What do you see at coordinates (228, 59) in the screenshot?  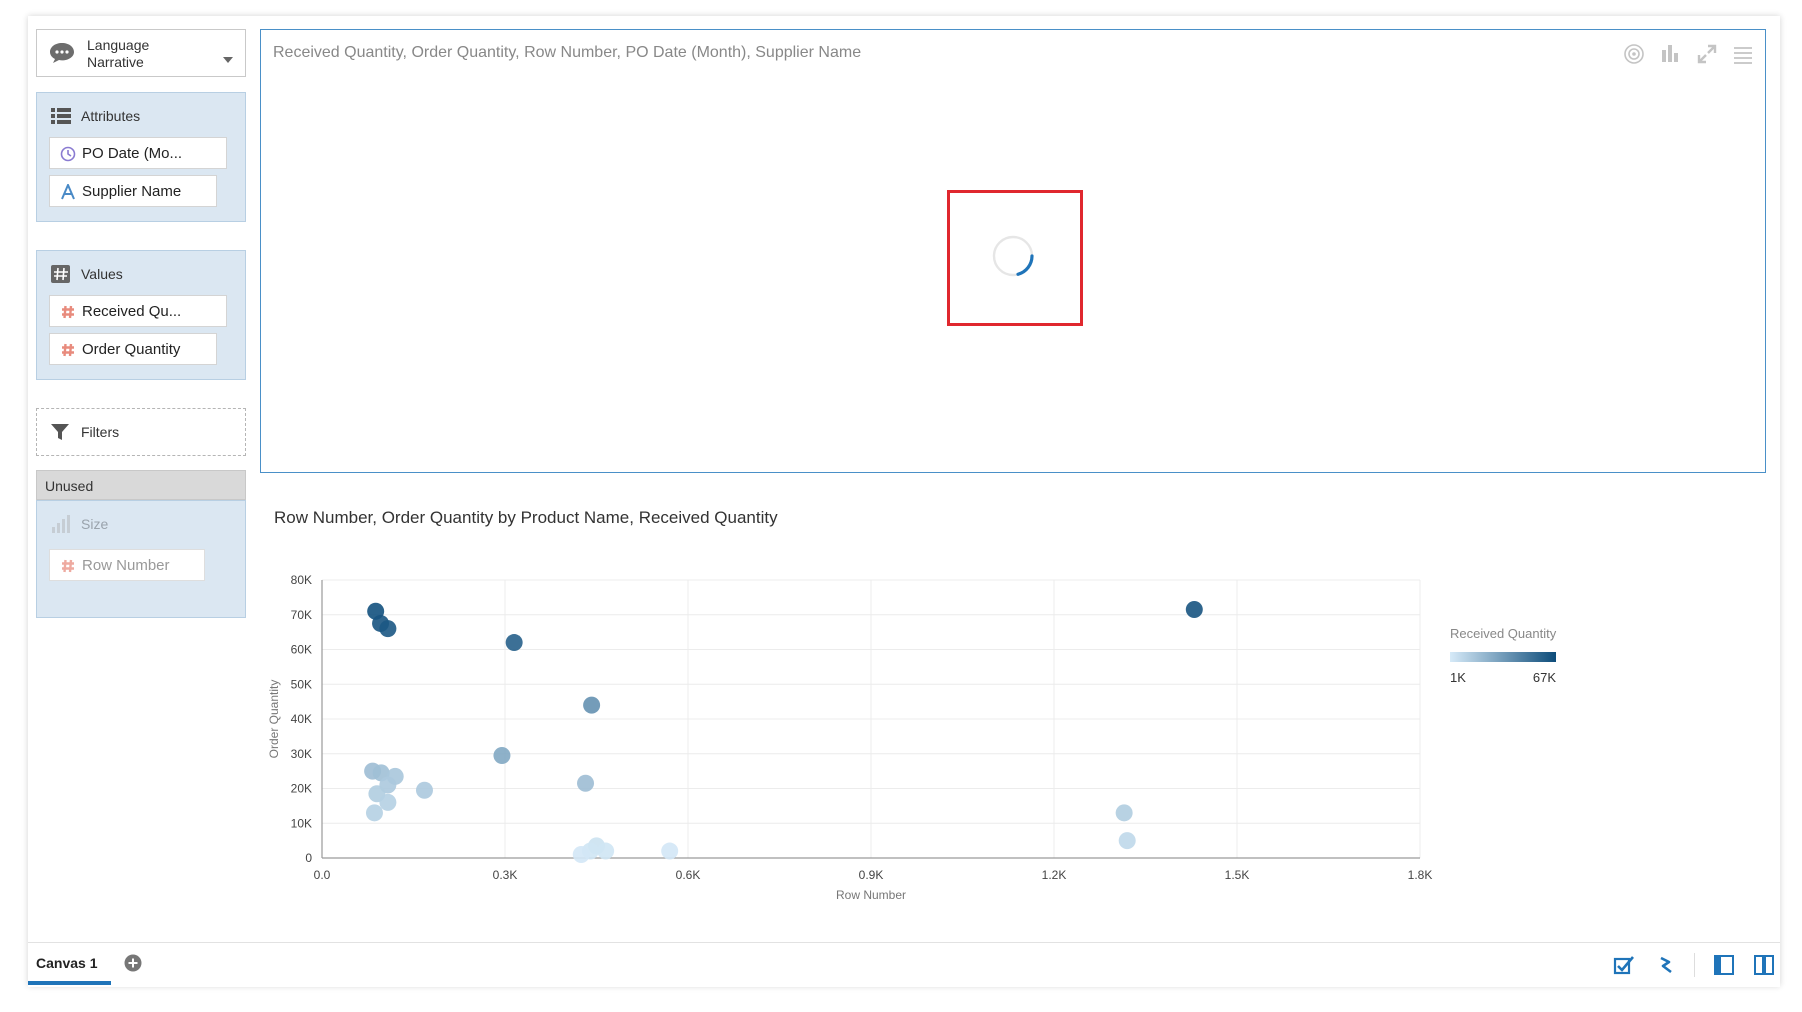 I see `chevron-down-icon` at bounding box center [228, 59].